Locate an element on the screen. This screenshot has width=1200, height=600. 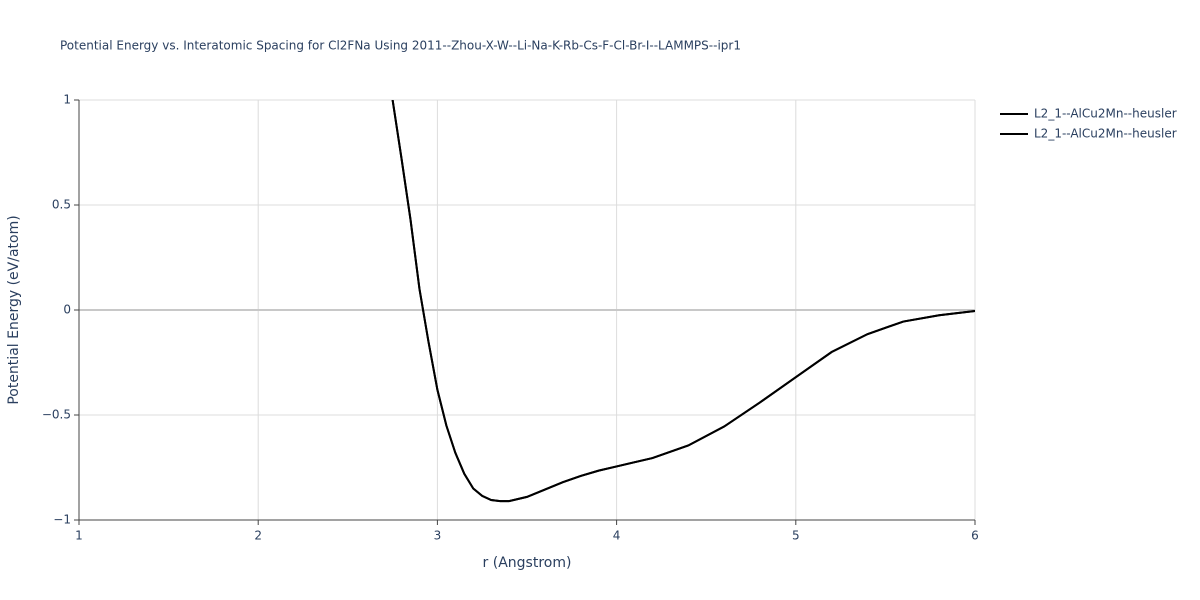
x-axis-title: r (Angstrom) is located at coordinates (527, 563).